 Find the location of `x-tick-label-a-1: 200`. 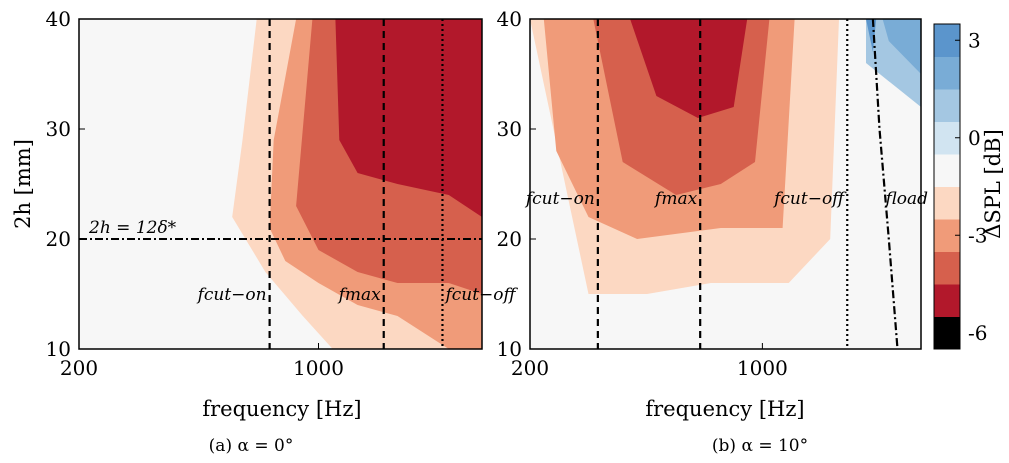

x-tick-label-a-1: 200 is located at coordinates (79, 368).